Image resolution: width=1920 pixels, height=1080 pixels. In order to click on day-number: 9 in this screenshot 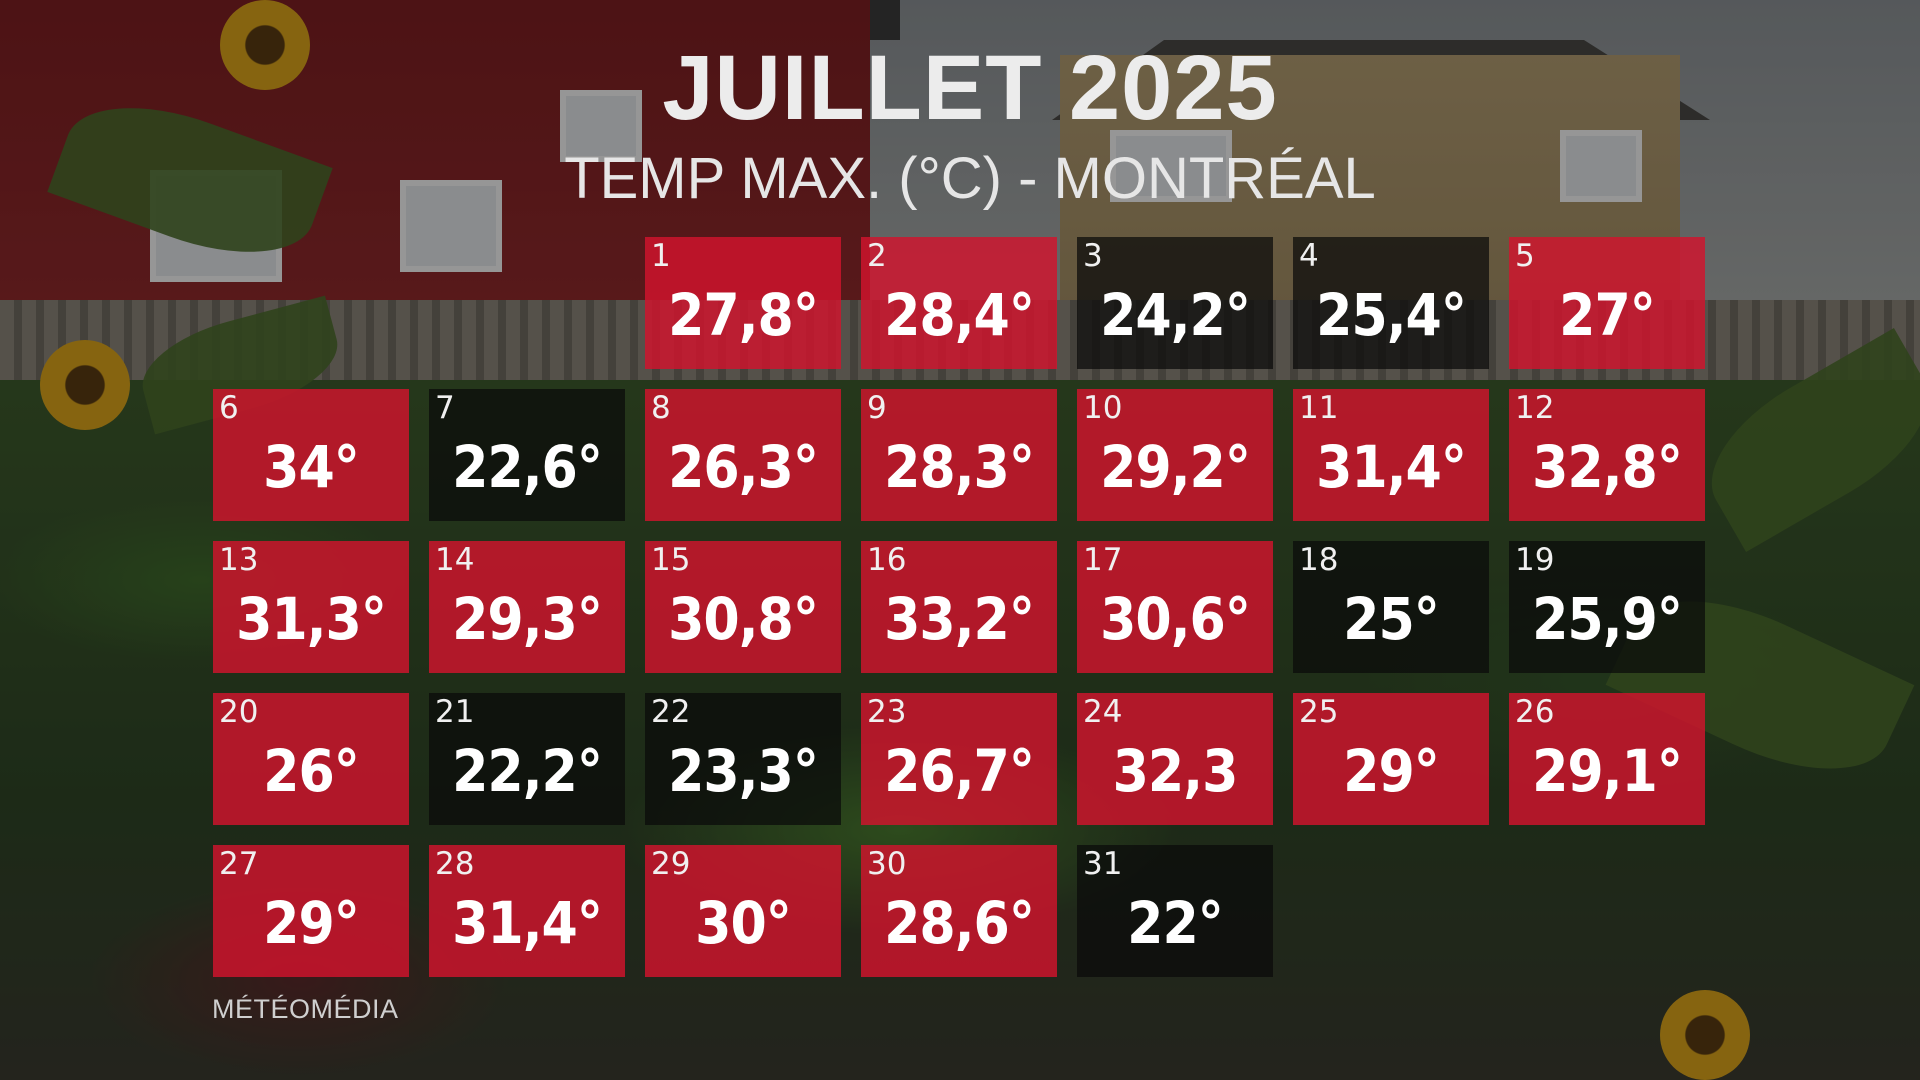, I will do `click(877, 408)`.